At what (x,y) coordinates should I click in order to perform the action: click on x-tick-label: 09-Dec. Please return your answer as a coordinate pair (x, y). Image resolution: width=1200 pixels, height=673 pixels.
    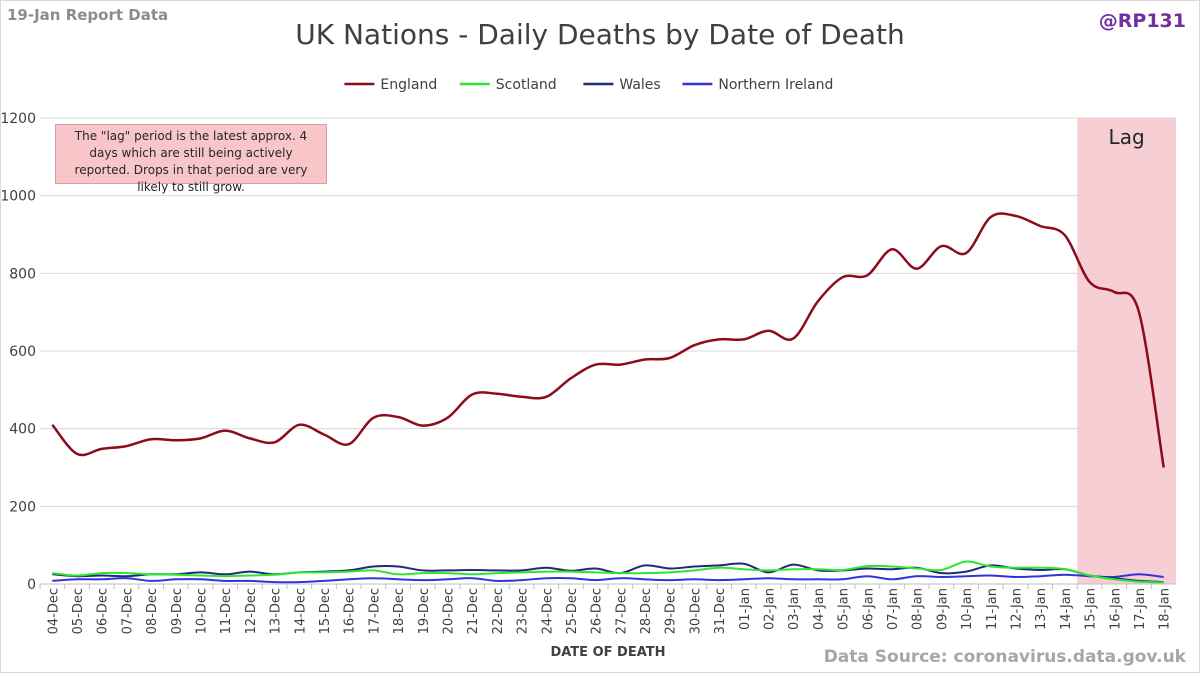
    Looking at the image, I should click on (177, 611).